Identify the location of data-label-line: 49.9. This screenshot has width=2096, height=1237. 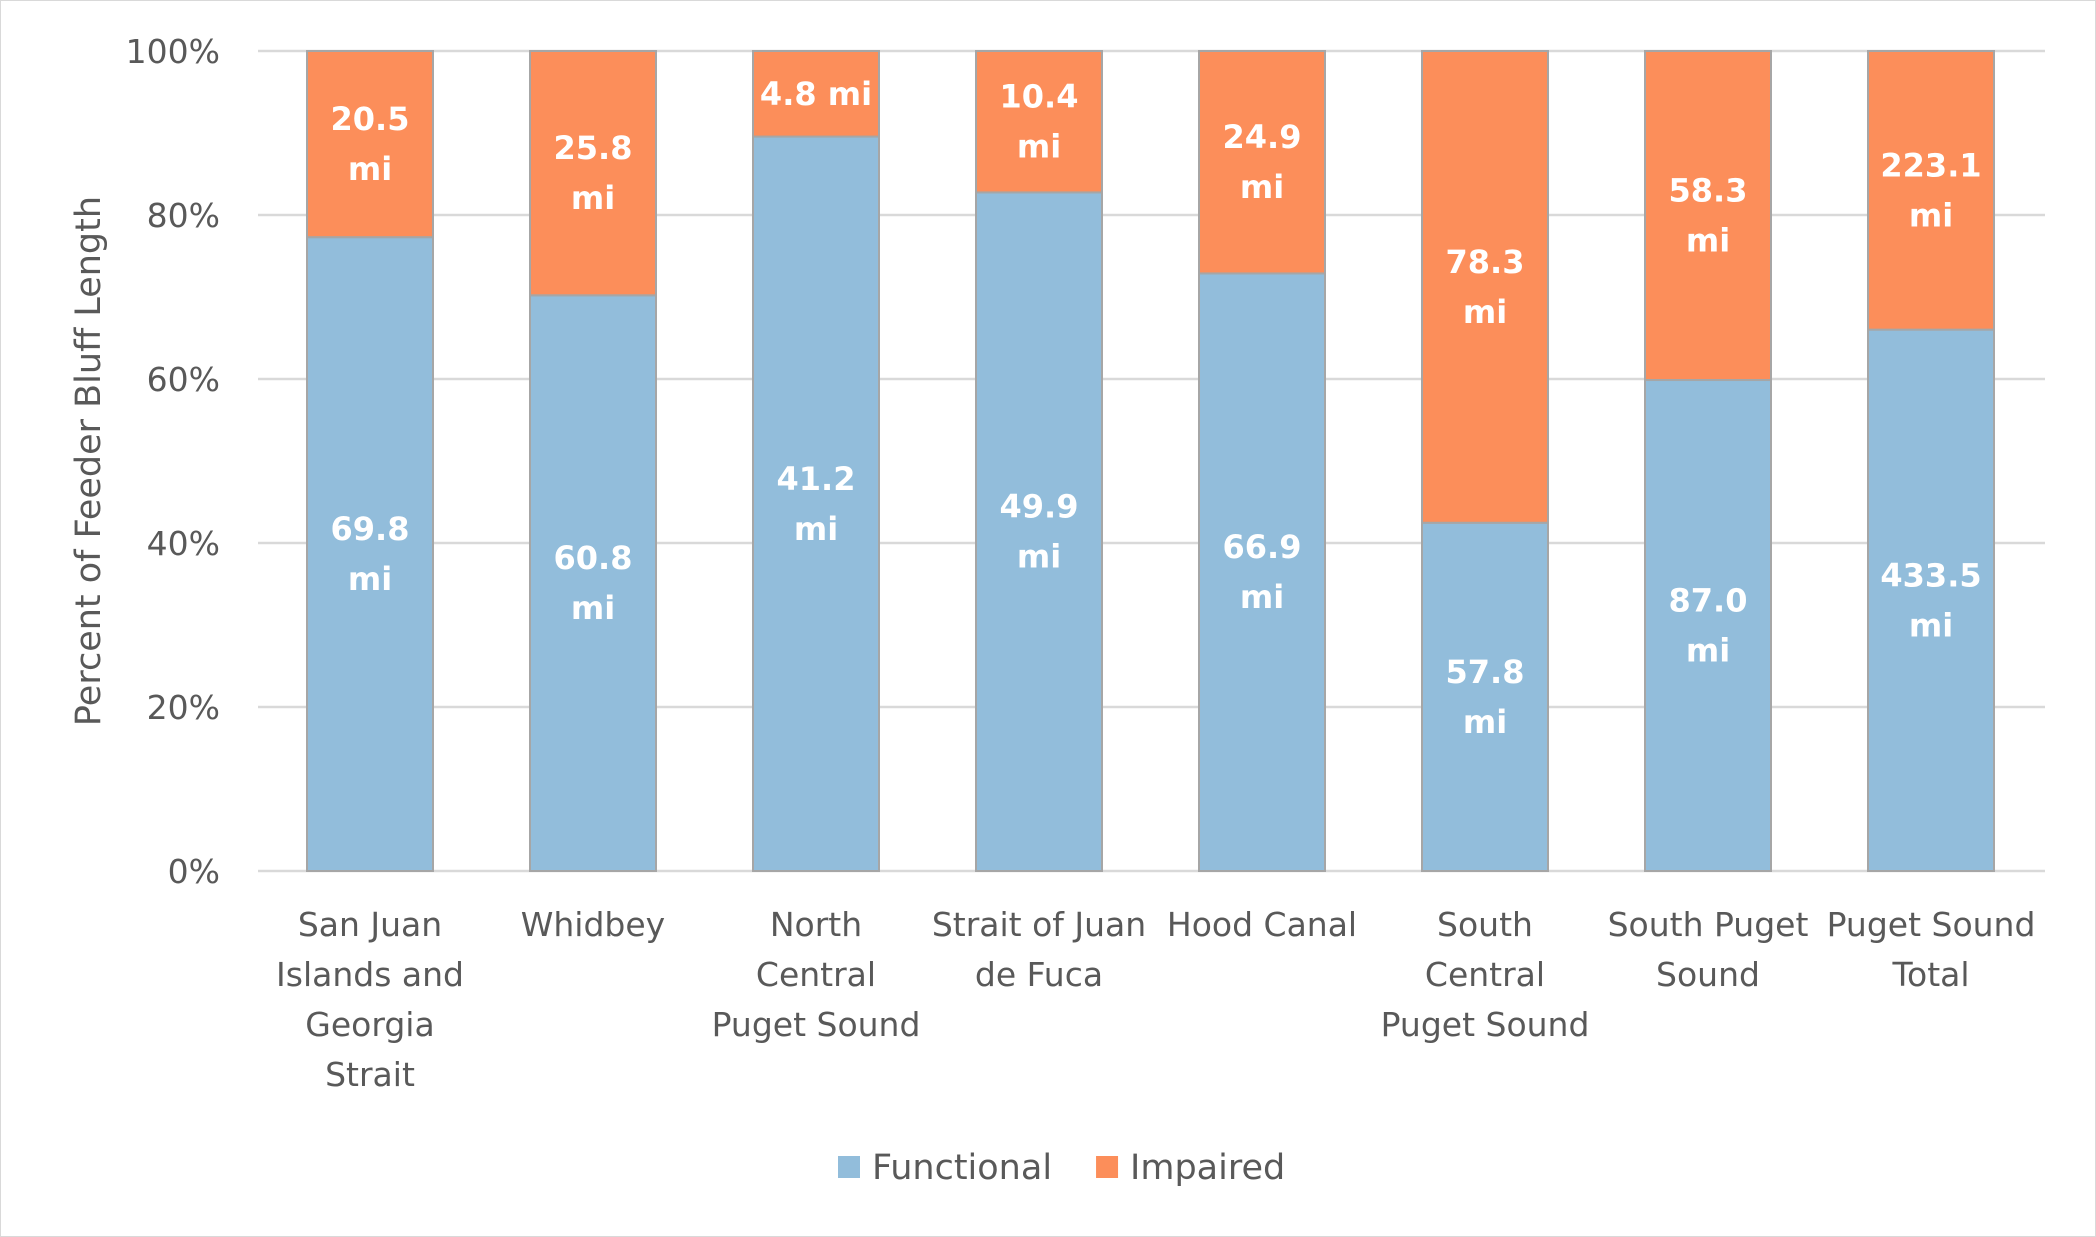
(1039, 507).